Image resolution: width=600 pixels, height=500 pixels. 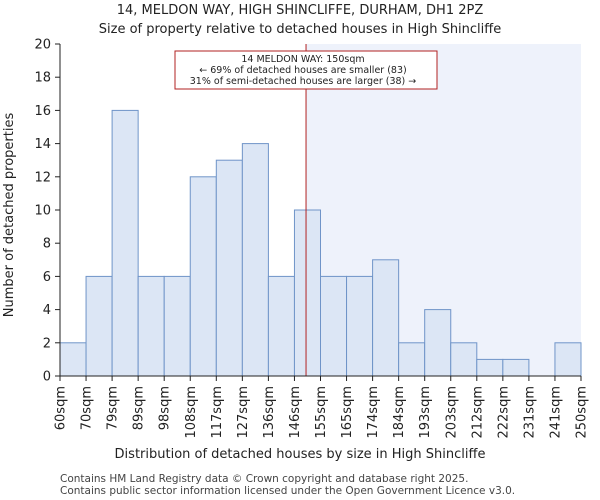 I want to click on bar-98sqm, so click(x=177, y=326).